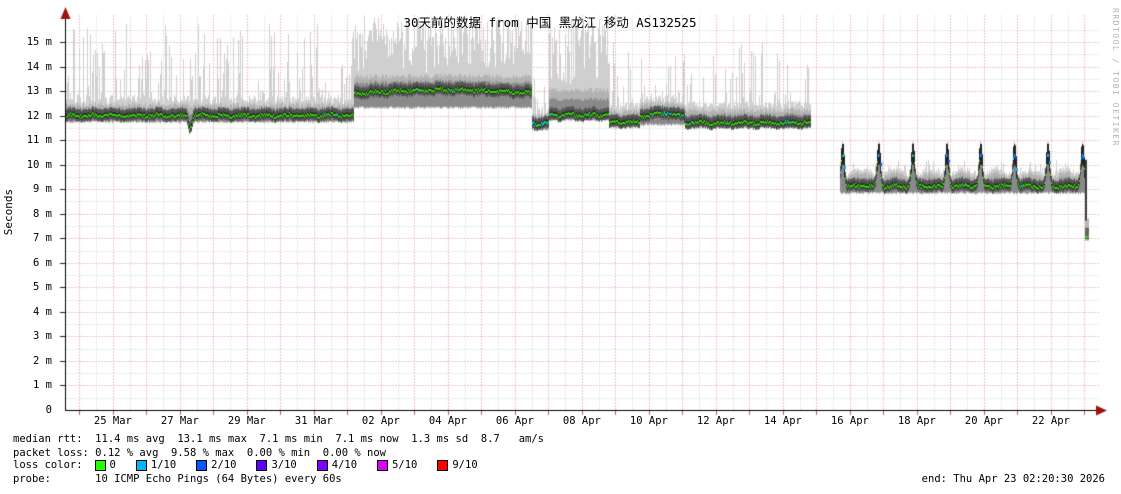 This screenshot has height=494, width=1121. What do you see at coordinates (42, 262) in the screenshot?
I see `y-tick-label: 6 m` at bounding box center [42, 262].